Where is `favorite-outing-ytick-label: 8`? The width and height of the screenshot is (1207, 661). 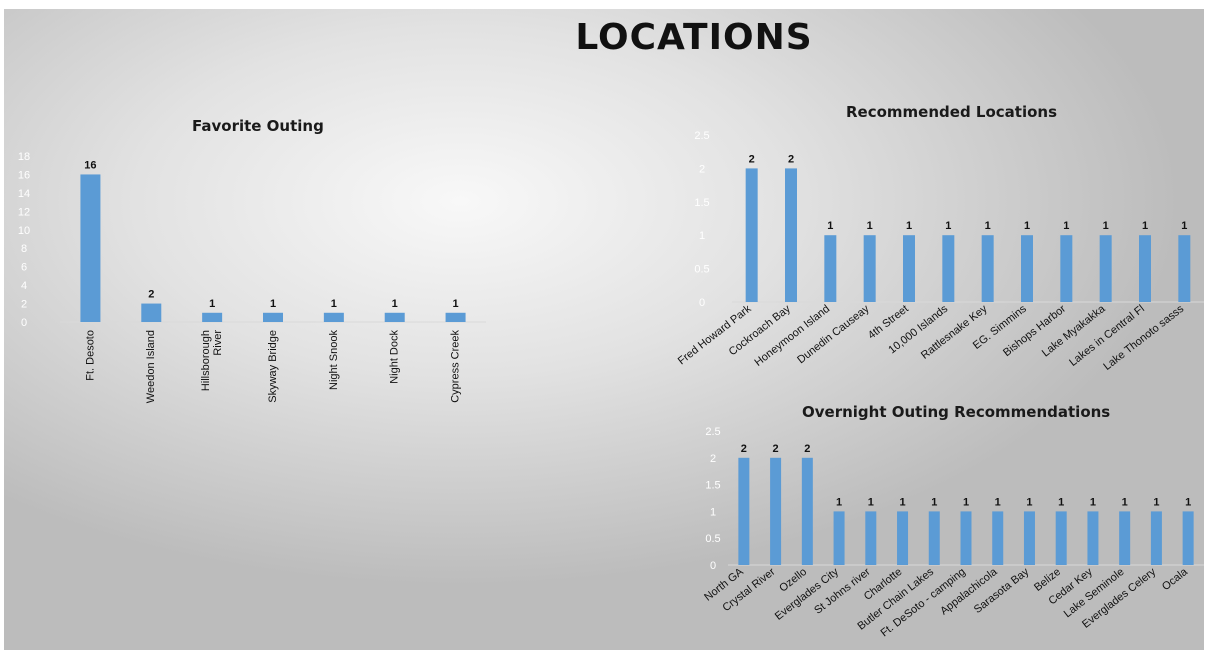 favorite-outing-ytick-label: 8 is located at coordinates (24, 249).